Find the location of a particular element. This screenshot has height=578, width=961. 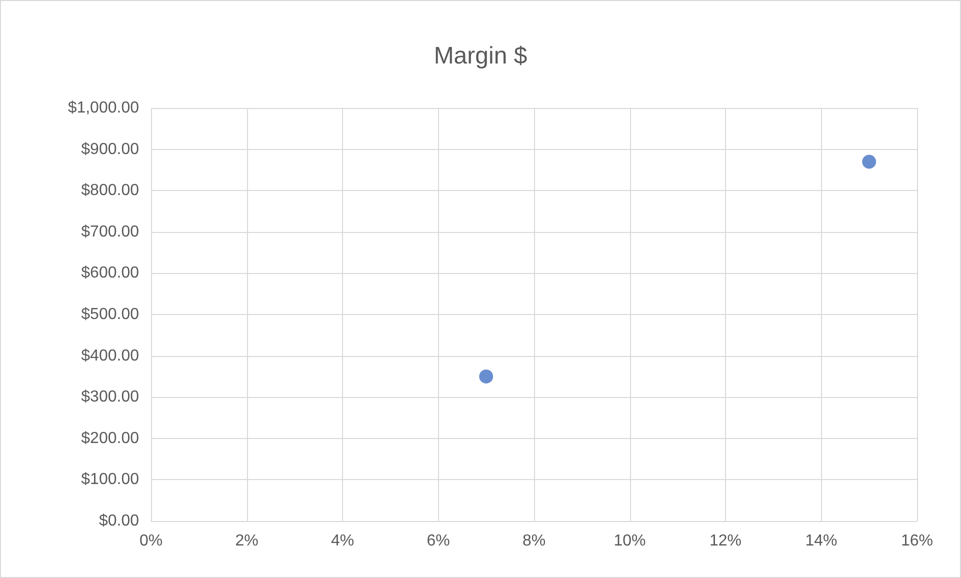

x-tick-label: 14% is located at coordinates (821, 541).